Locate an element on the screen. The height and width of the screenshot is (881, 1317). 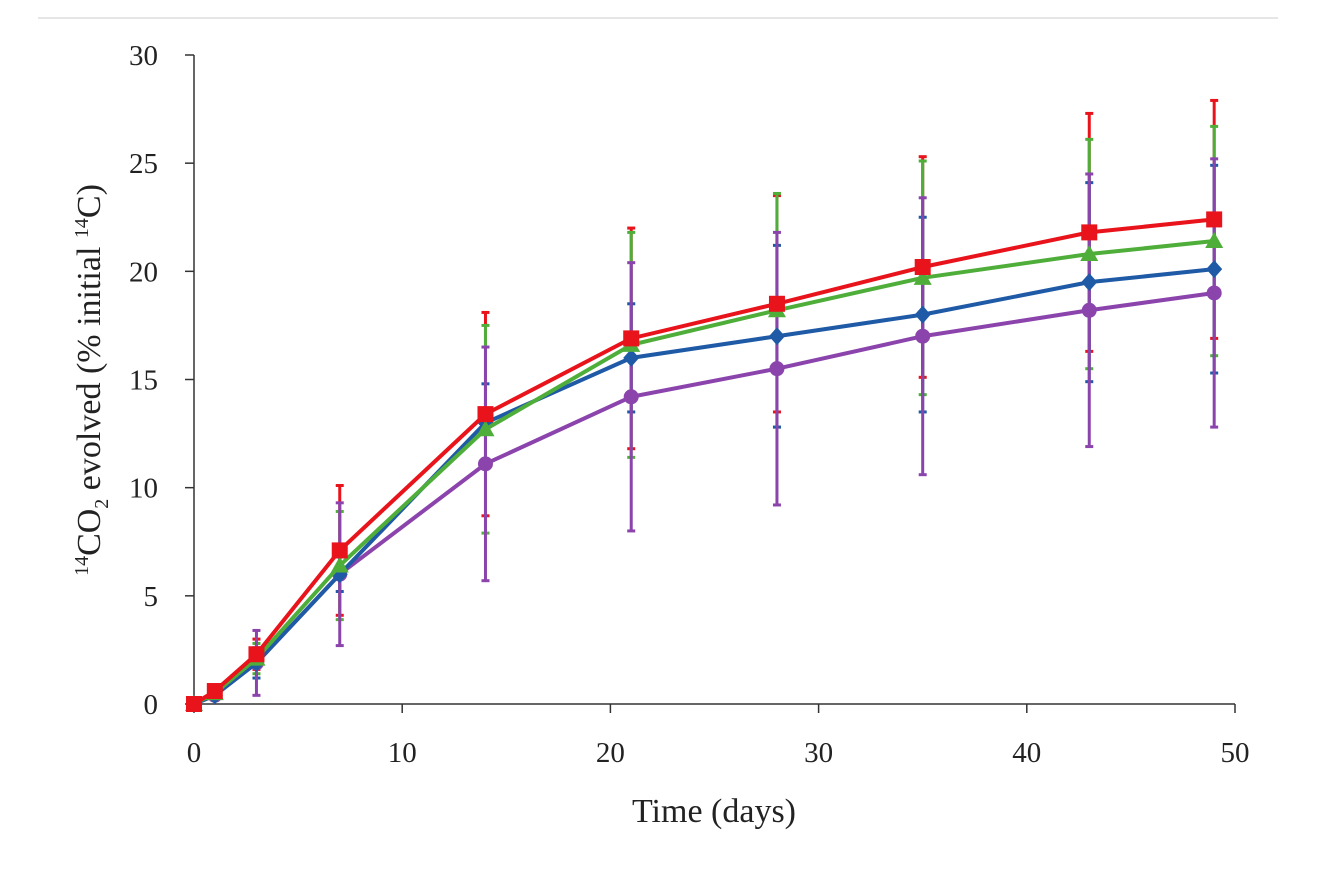
y-axis-title-subscript: 2 is located at coordinates (102, 504).